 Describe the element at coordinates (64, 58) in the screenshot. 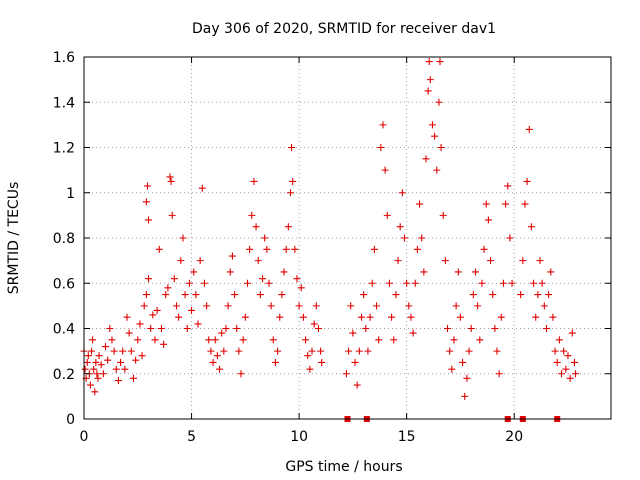

I see `y-tick-label: 1.6` at that location.